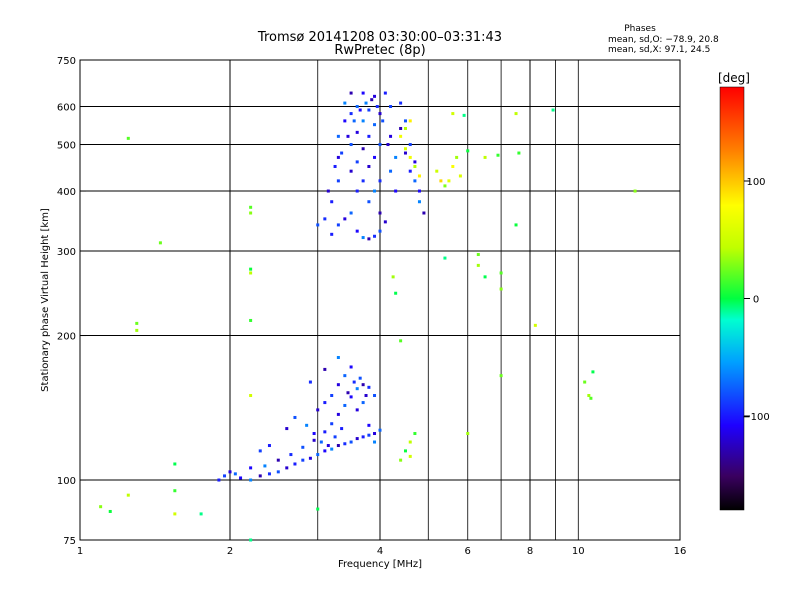 The height and width of the screenshot is (604, 800). Describe the element at coordinates (71, 301) in the screenshot. I see `y-axis-ticks: 75 100 200 300 400 500 600 750` at that location.